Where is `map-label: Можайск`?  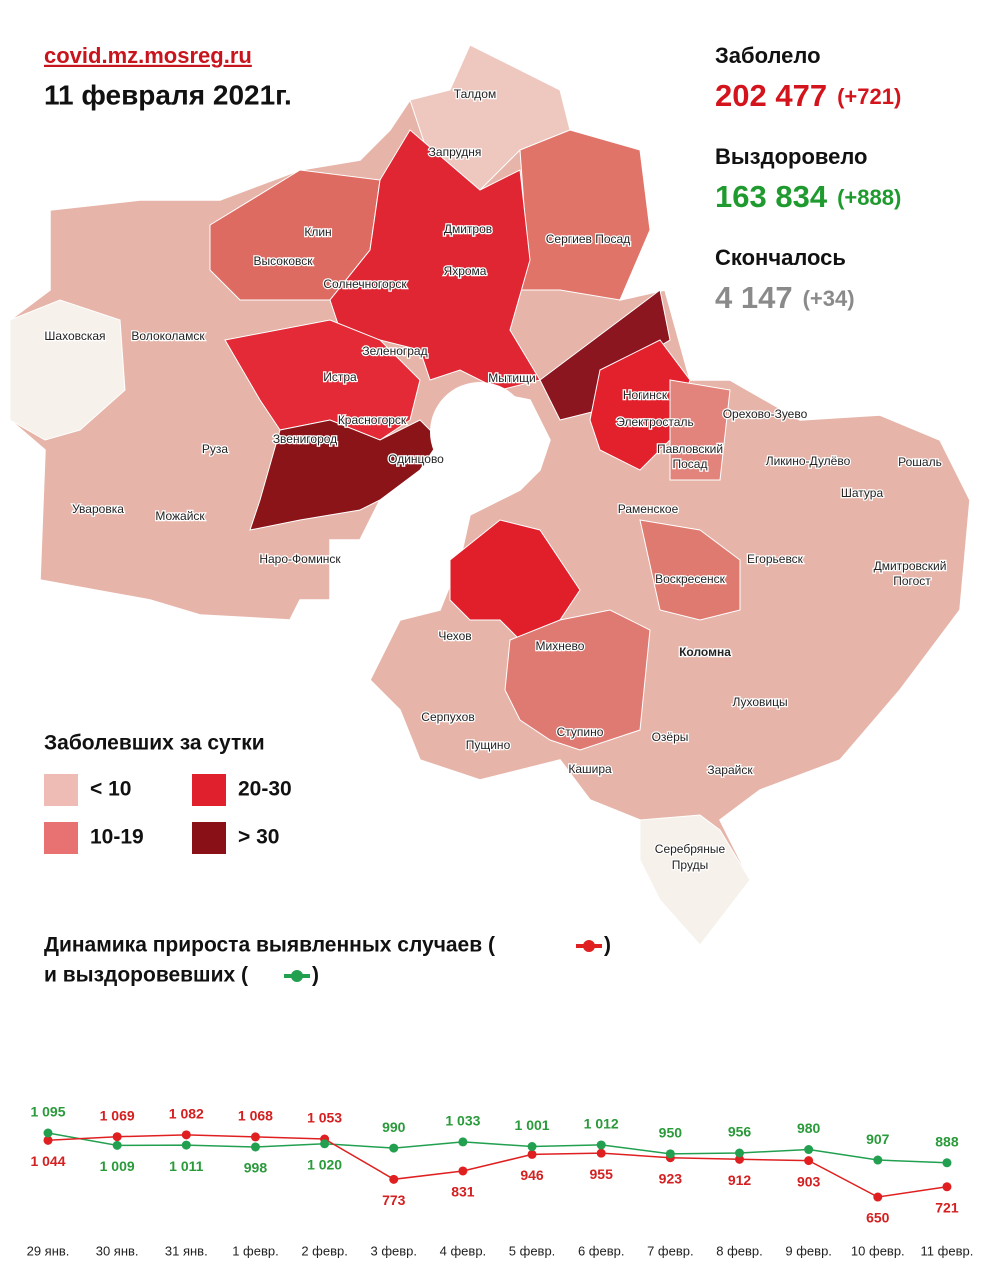
map-label: Можайск is located at coordinates (180, 516).